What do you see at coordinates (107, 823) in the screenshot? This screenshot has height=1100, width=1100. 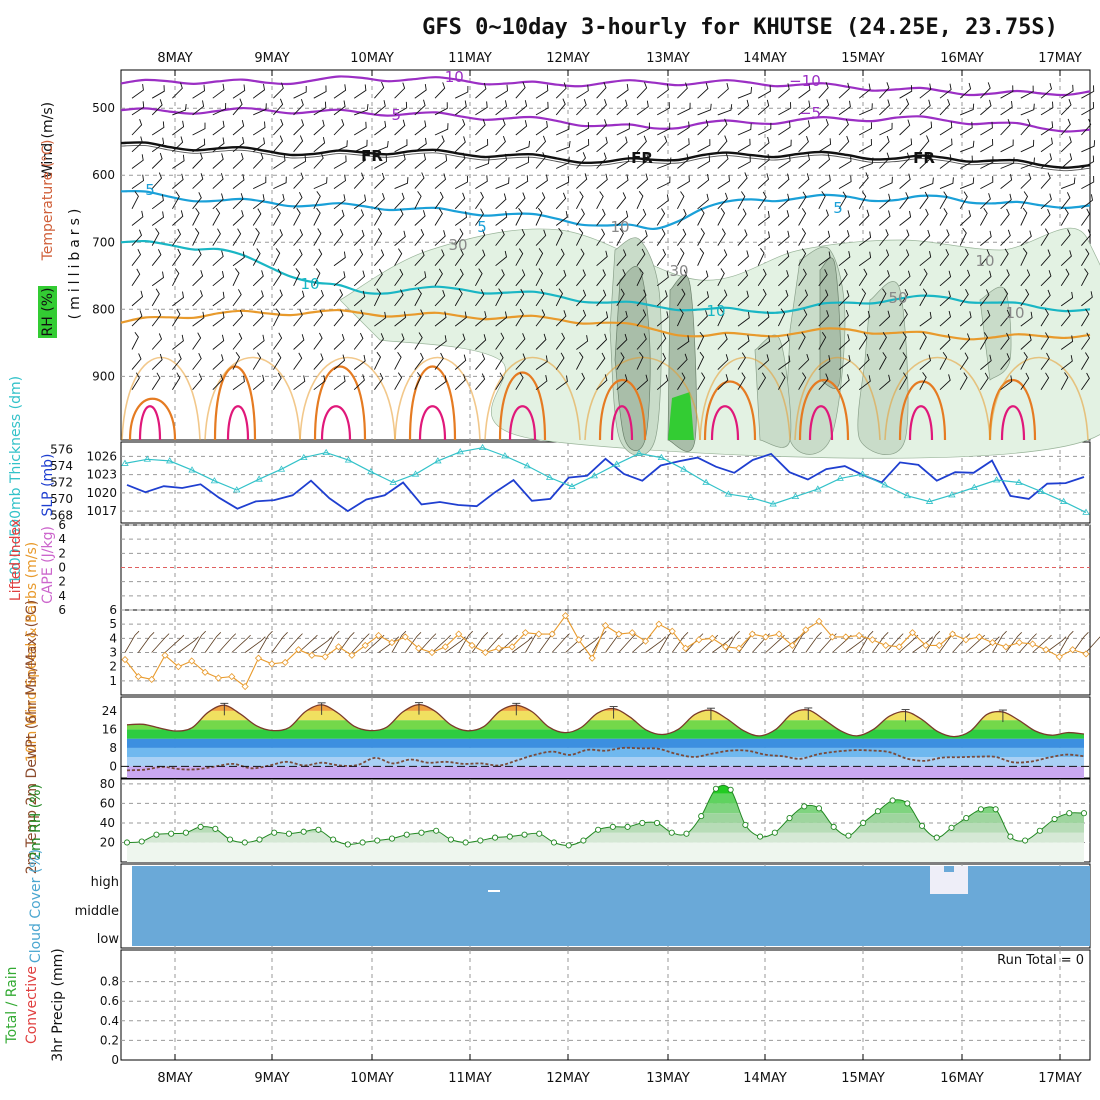 I see `rh2m-ytick: 40` at bounding box center [107, 823].